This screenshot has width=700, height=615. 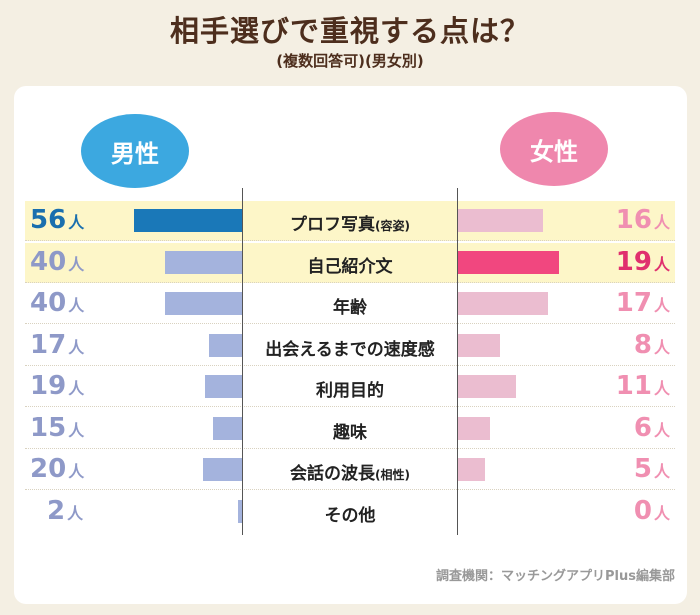 I want to click on female-count-label: 17 人, so click(x=625, y=303).